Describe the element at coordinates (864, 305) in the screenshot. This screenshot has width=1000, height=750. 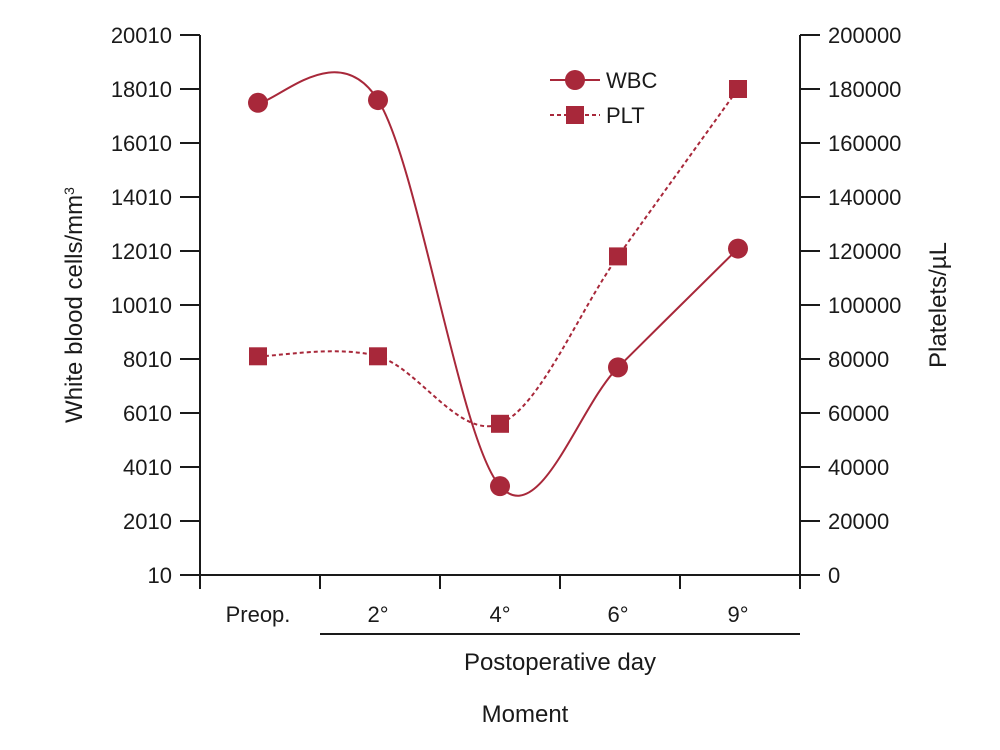
I see `y-right-tick-label: 100000` at that location.